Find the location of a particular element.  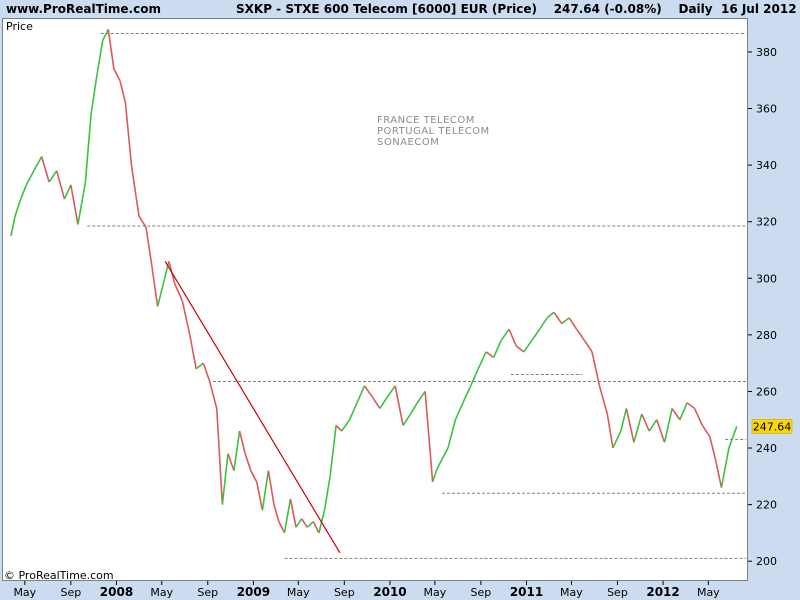

x-tick-label: 2010 is located at coordinates (389, 592).